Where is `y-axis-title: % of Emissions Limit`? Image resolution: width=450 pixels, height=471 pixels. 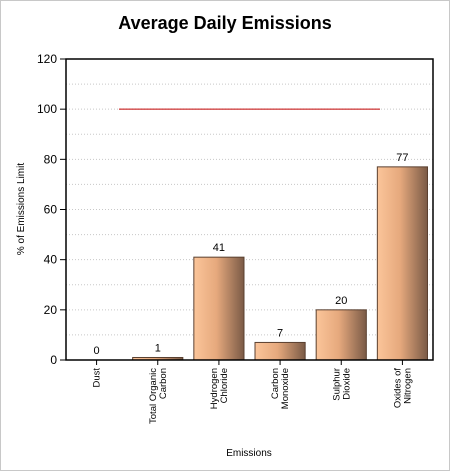
y-axis-title: % of Emissions Limit is located at coordinates (21, 209).